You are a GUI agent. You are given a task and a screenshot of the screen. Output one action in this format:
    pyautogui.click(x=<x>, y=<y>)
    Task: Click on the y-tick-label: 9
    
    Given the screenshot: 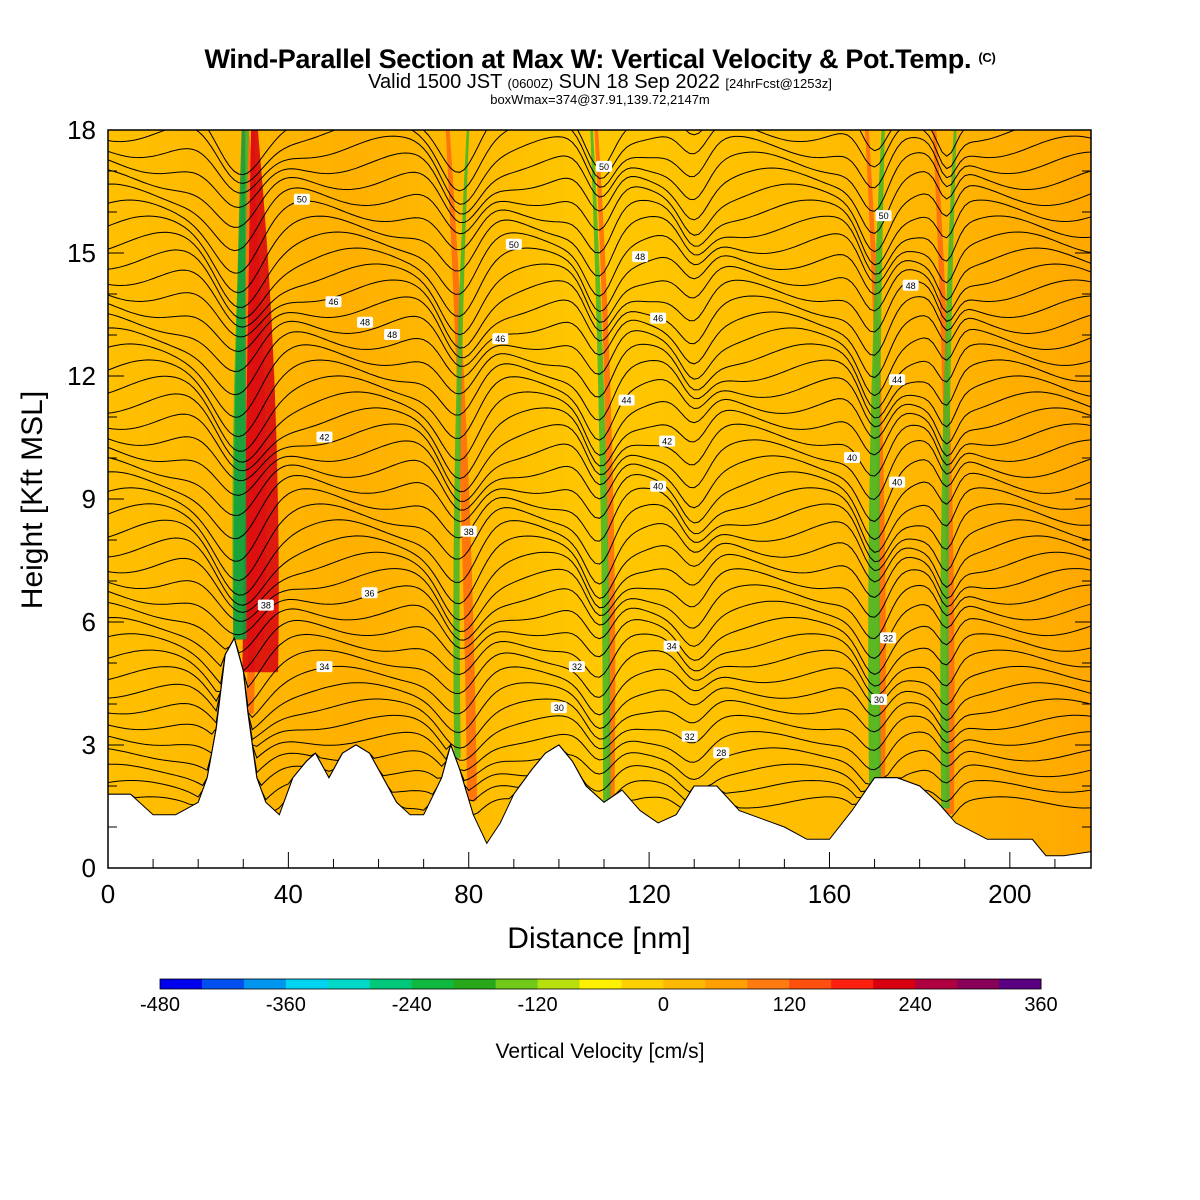 What is the action you would take?
    pyautogui.click(x=89, y=499)
    